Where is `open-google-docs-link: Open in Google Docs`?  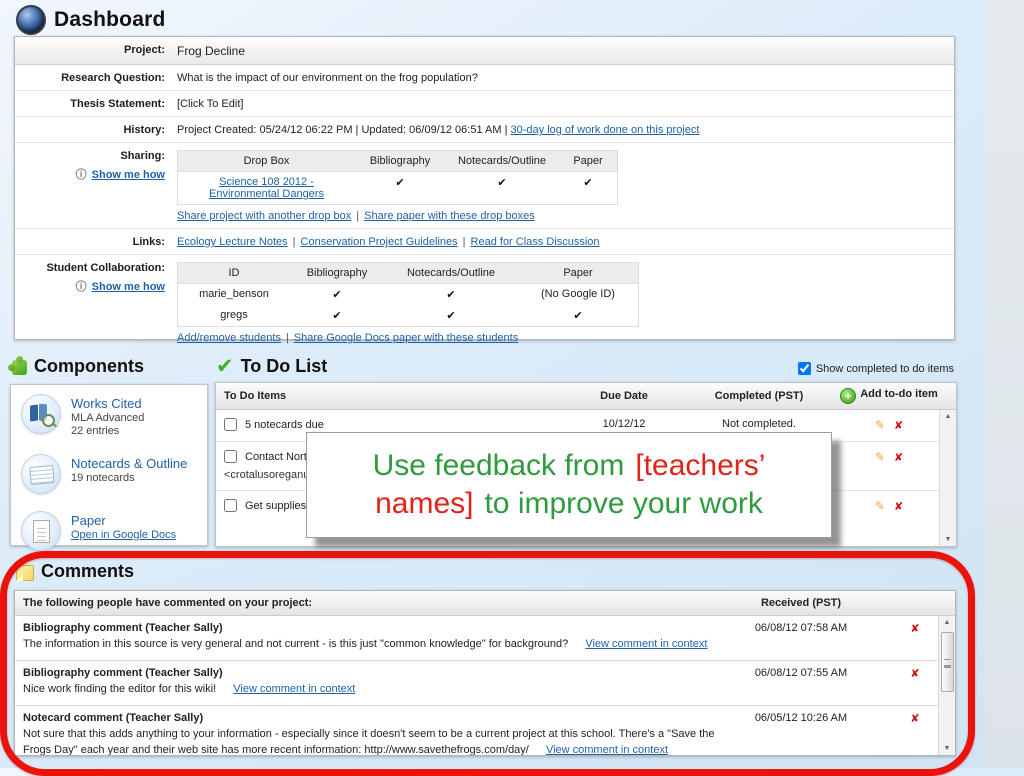
open-google-docs-link: Open in Google Docs is located at coordinates (124, 535).